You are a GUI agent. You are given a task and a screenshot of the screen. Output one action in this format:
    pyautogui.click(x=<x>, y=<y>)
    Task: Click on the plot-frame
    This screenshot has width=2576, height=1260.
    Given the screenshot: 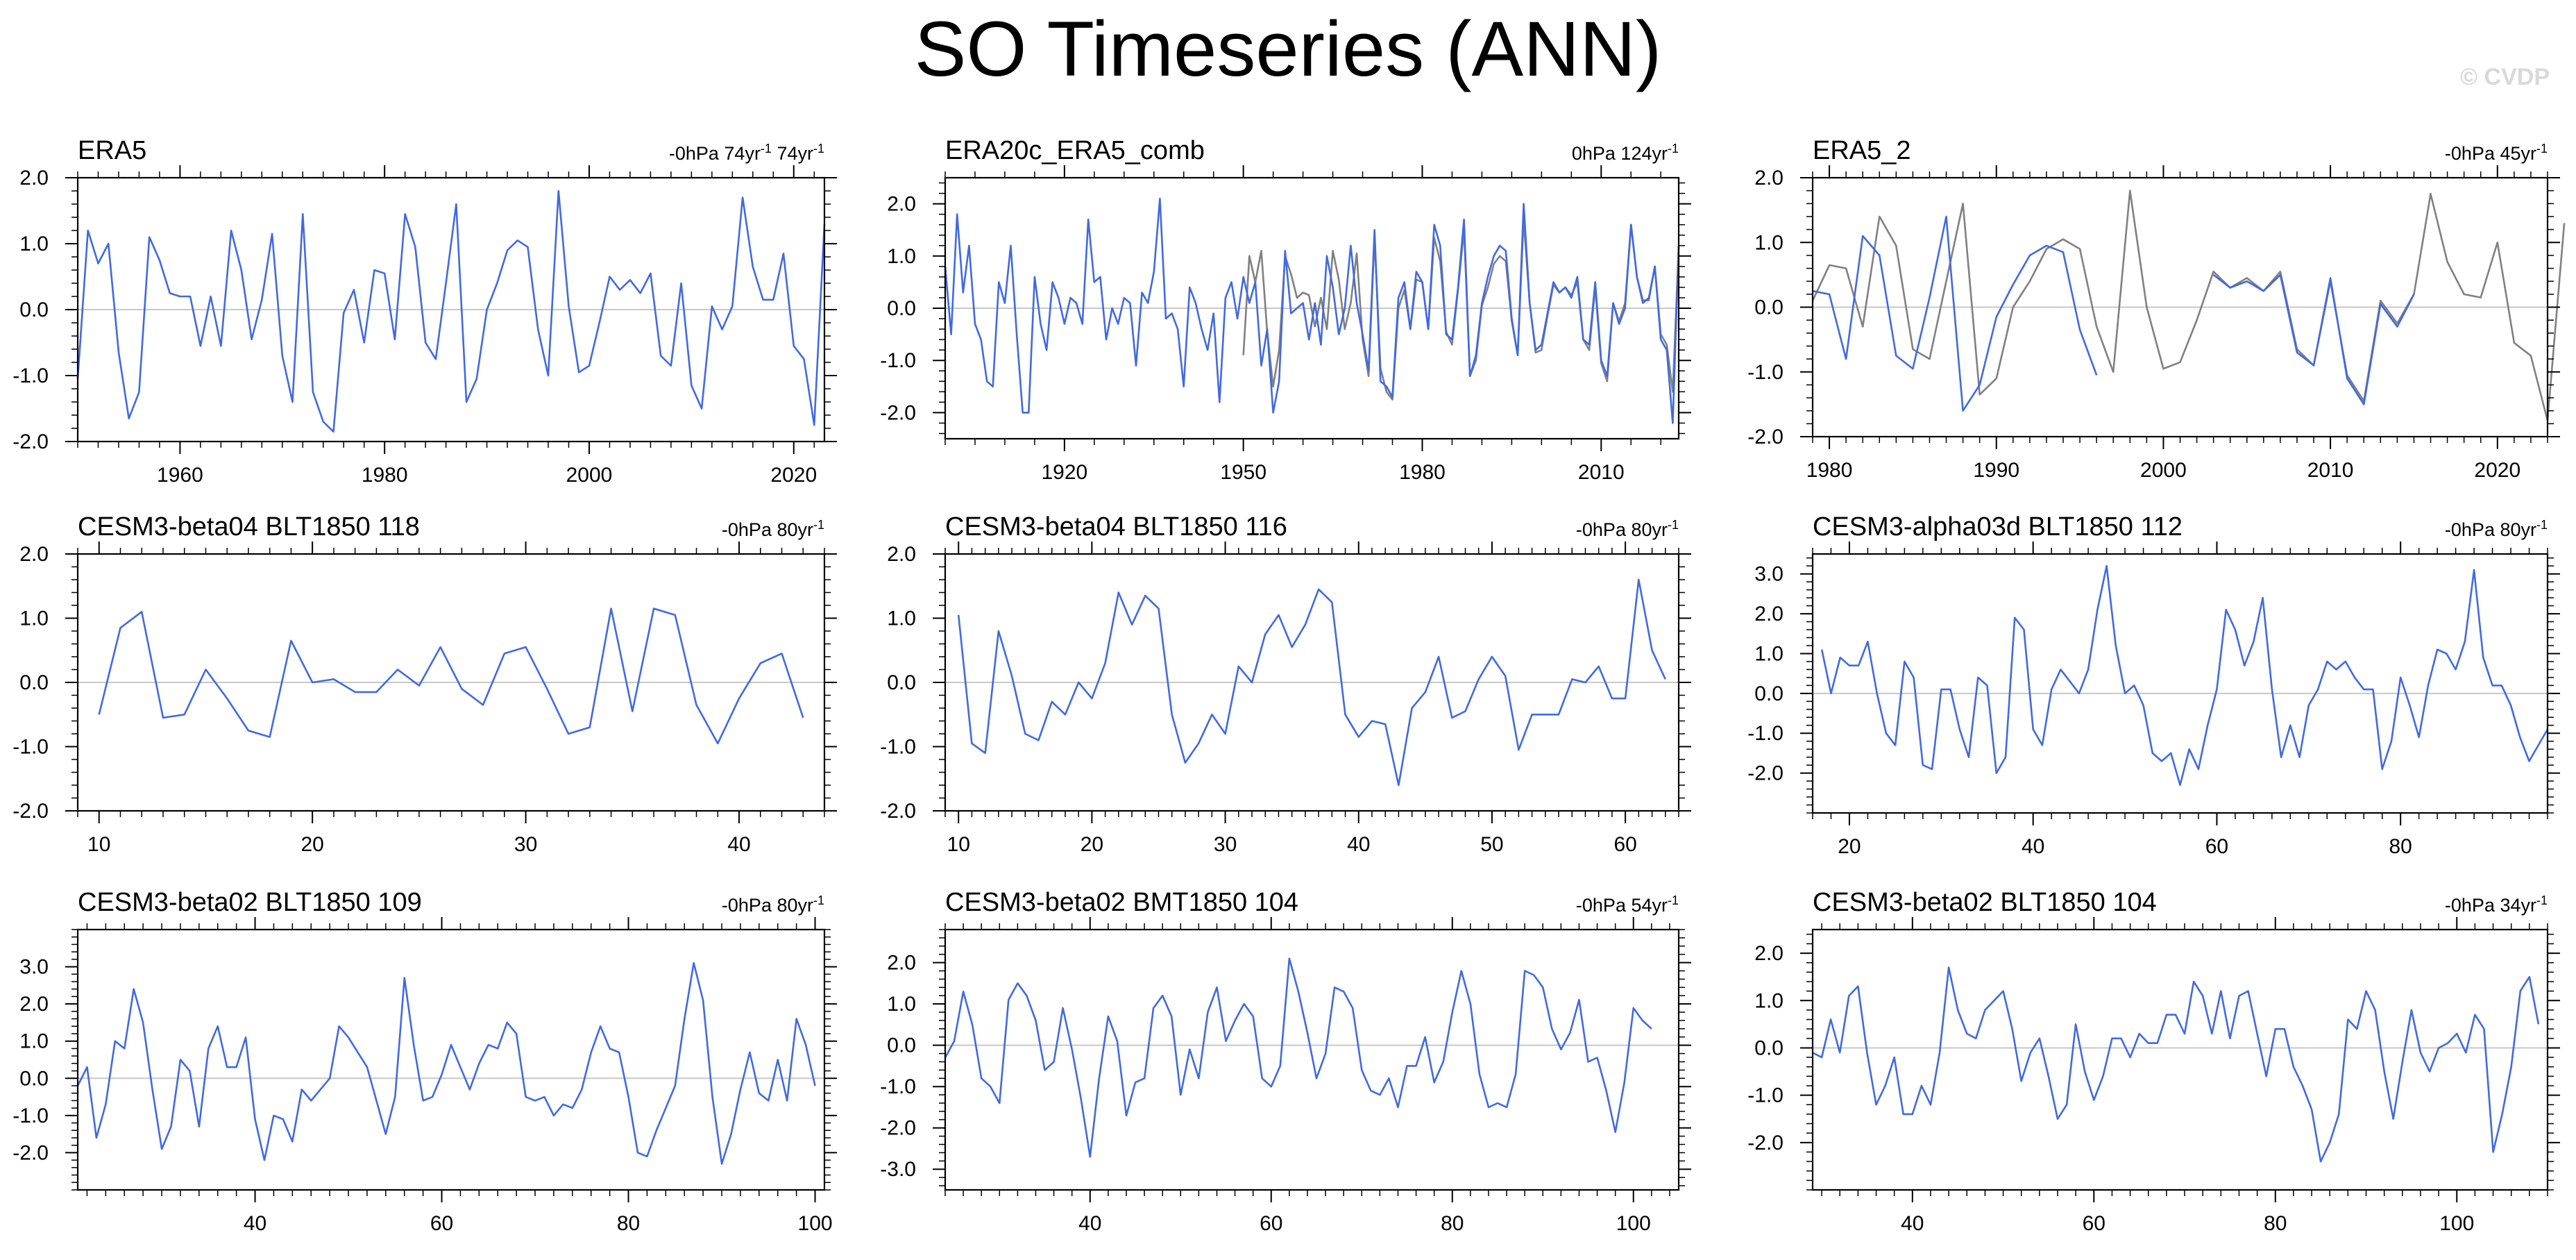 What is the action you would take?
    pyautogui.click(x=2180, y=1059)
    